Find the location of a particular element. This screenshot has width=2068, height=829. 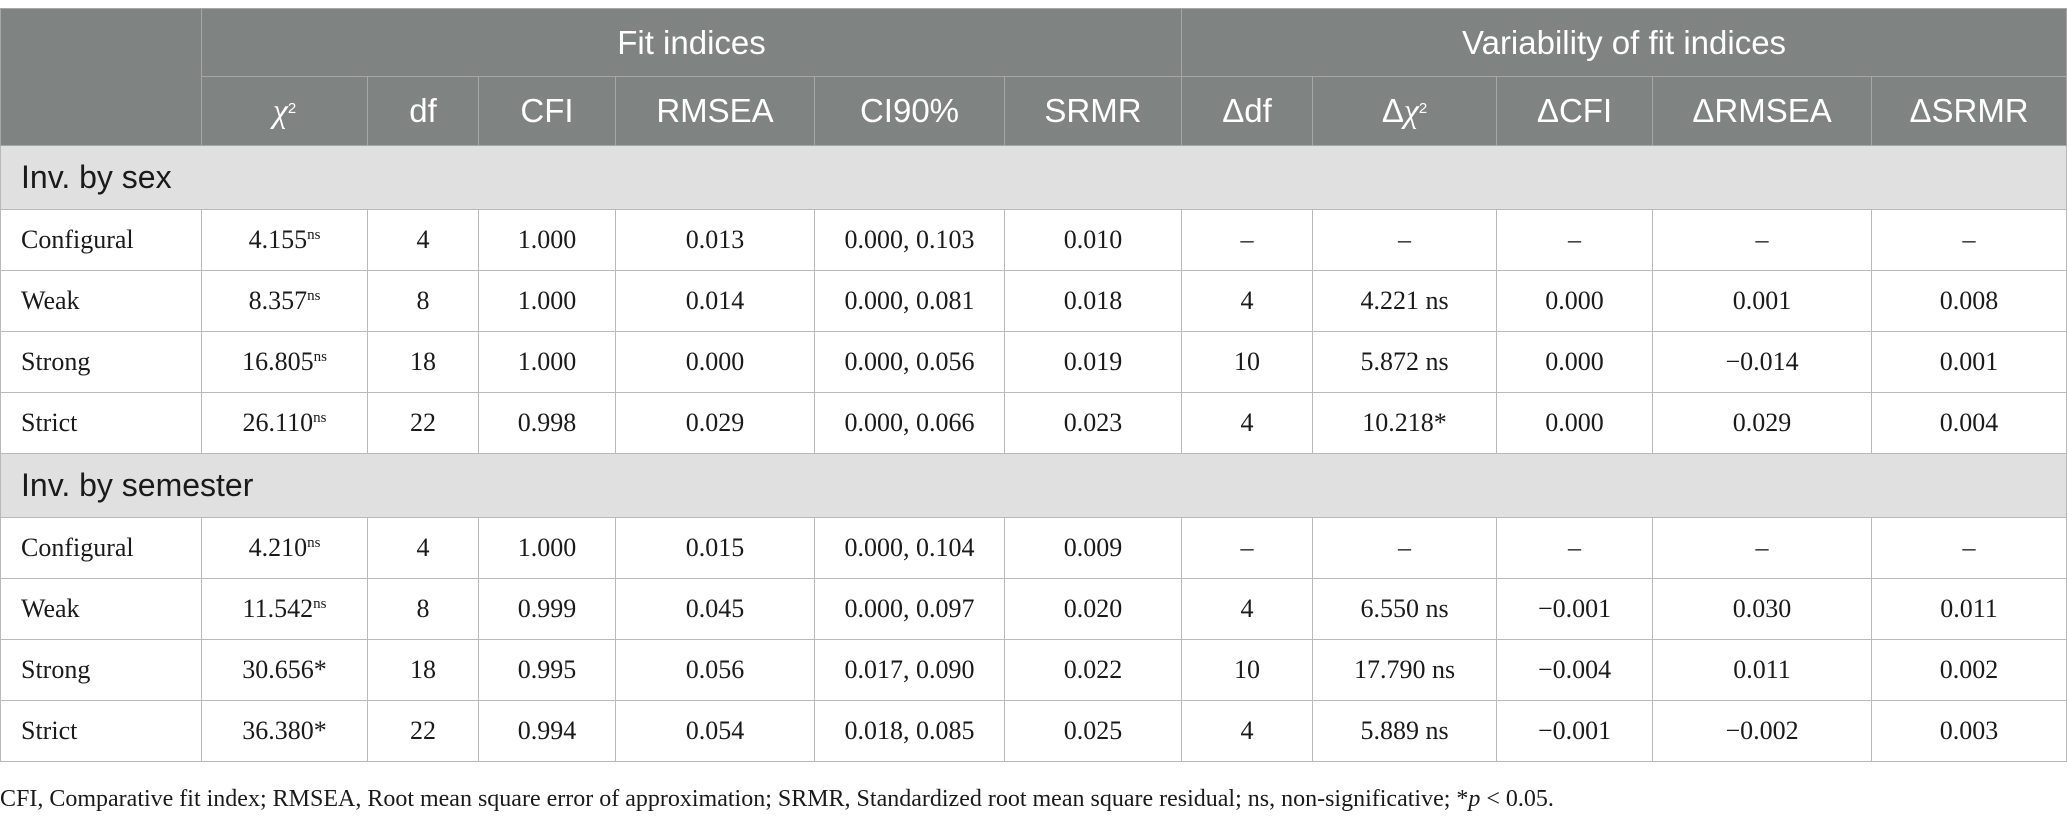

cell-d-chi2: – is located at coordinates (1405, 548).